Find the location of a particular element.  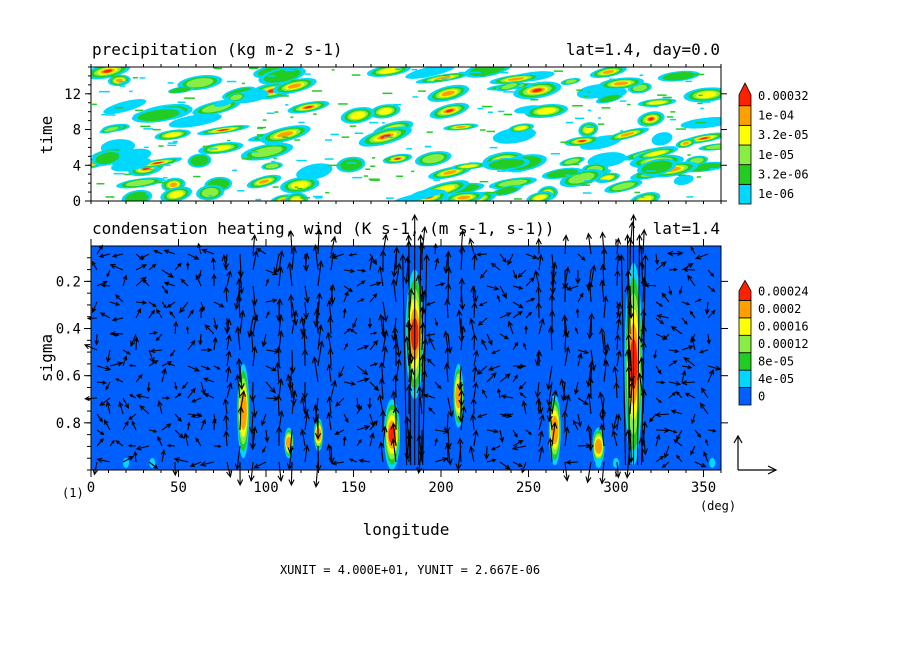

colorbar-label: 4e-05 is located at coordinates (776, 379).